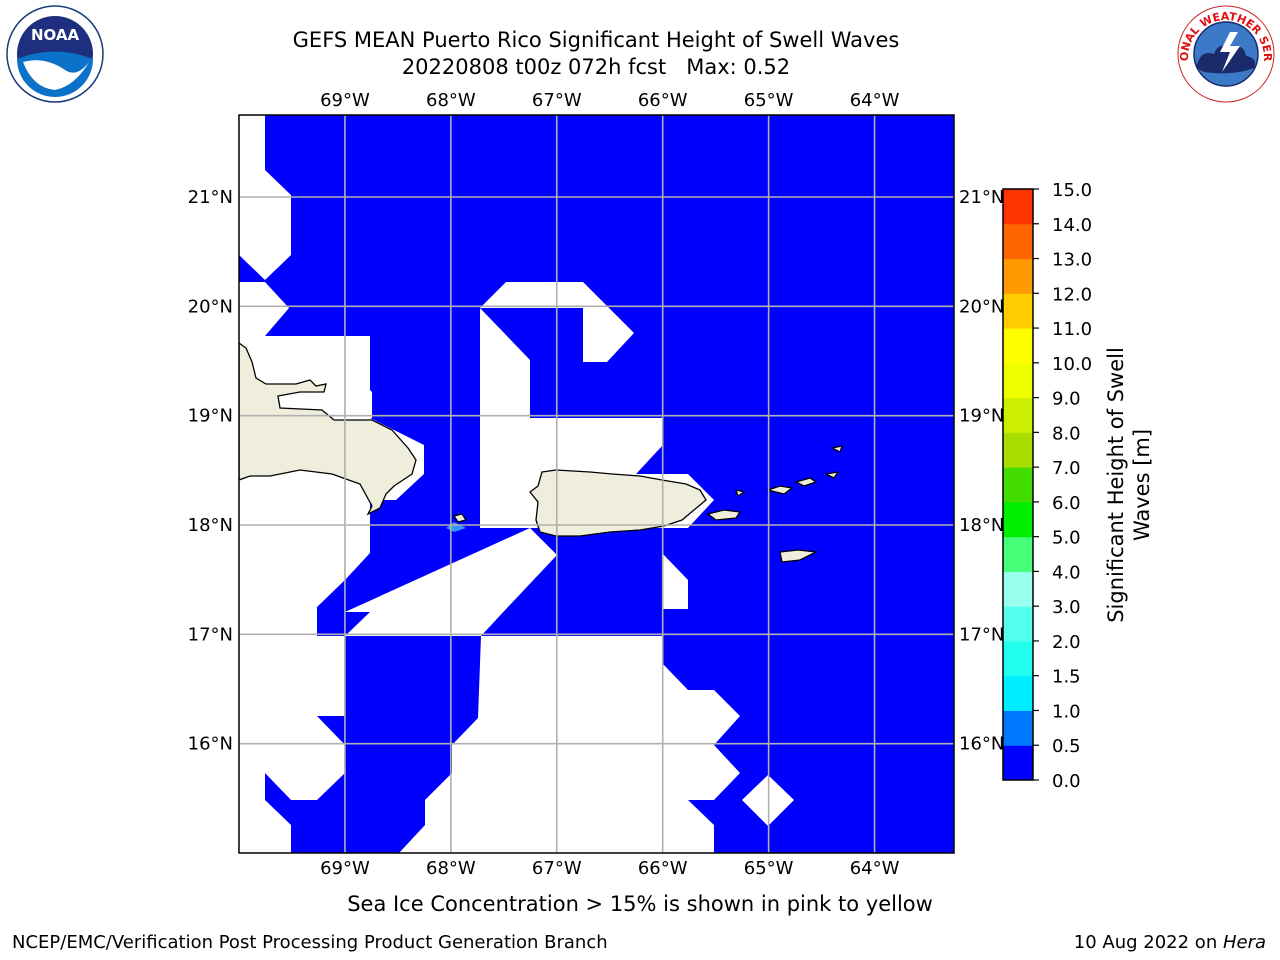 Image resolution: width=1280 pixels, height=960 pixels. Describe the element at coordinates (1066, 433) in the screenshot. I see `colorbar-tick-label: 8.0` at that location.